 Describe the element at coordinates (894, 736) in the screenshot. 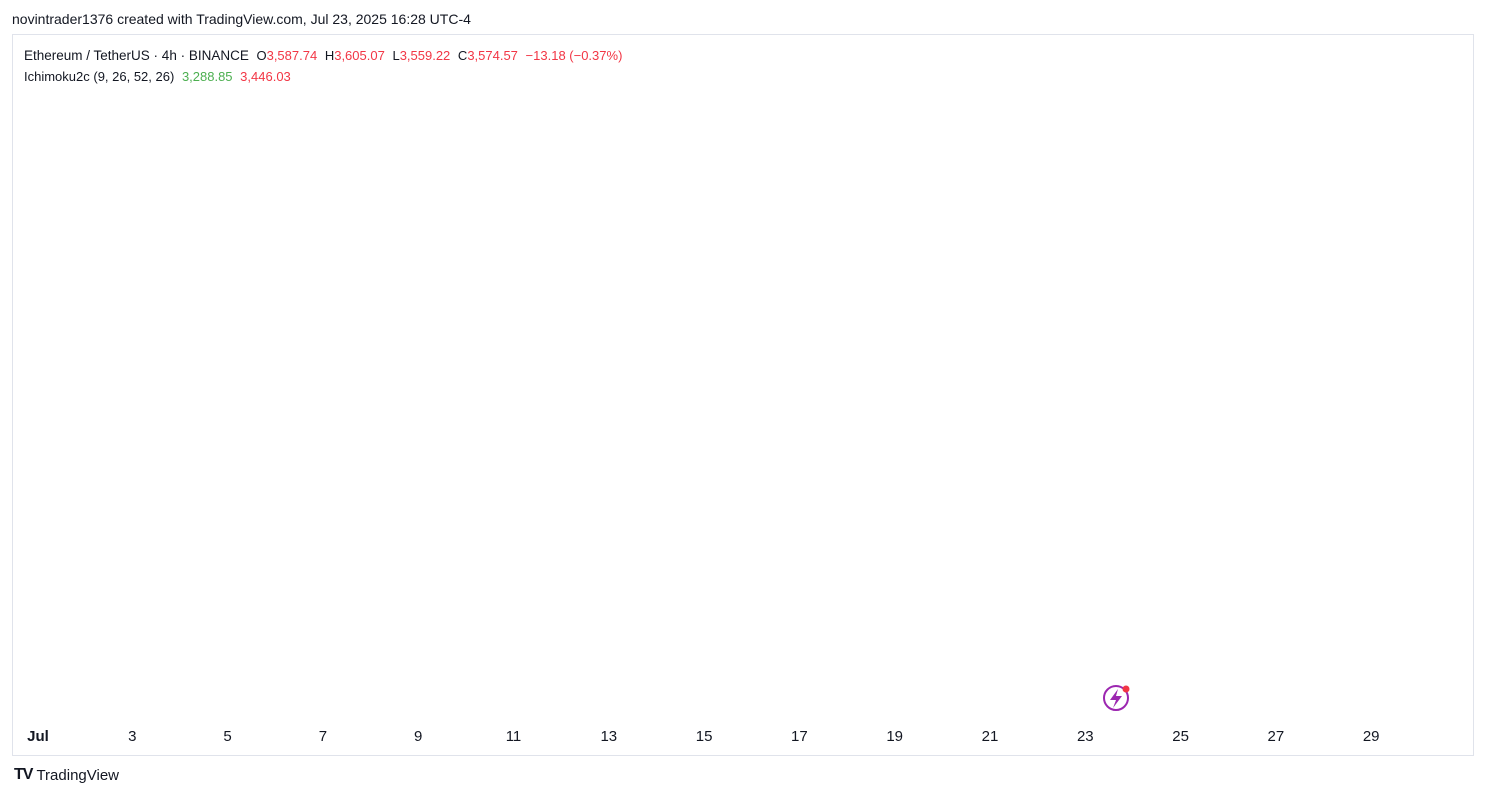

I see `x-tick-label: 19` at that location.